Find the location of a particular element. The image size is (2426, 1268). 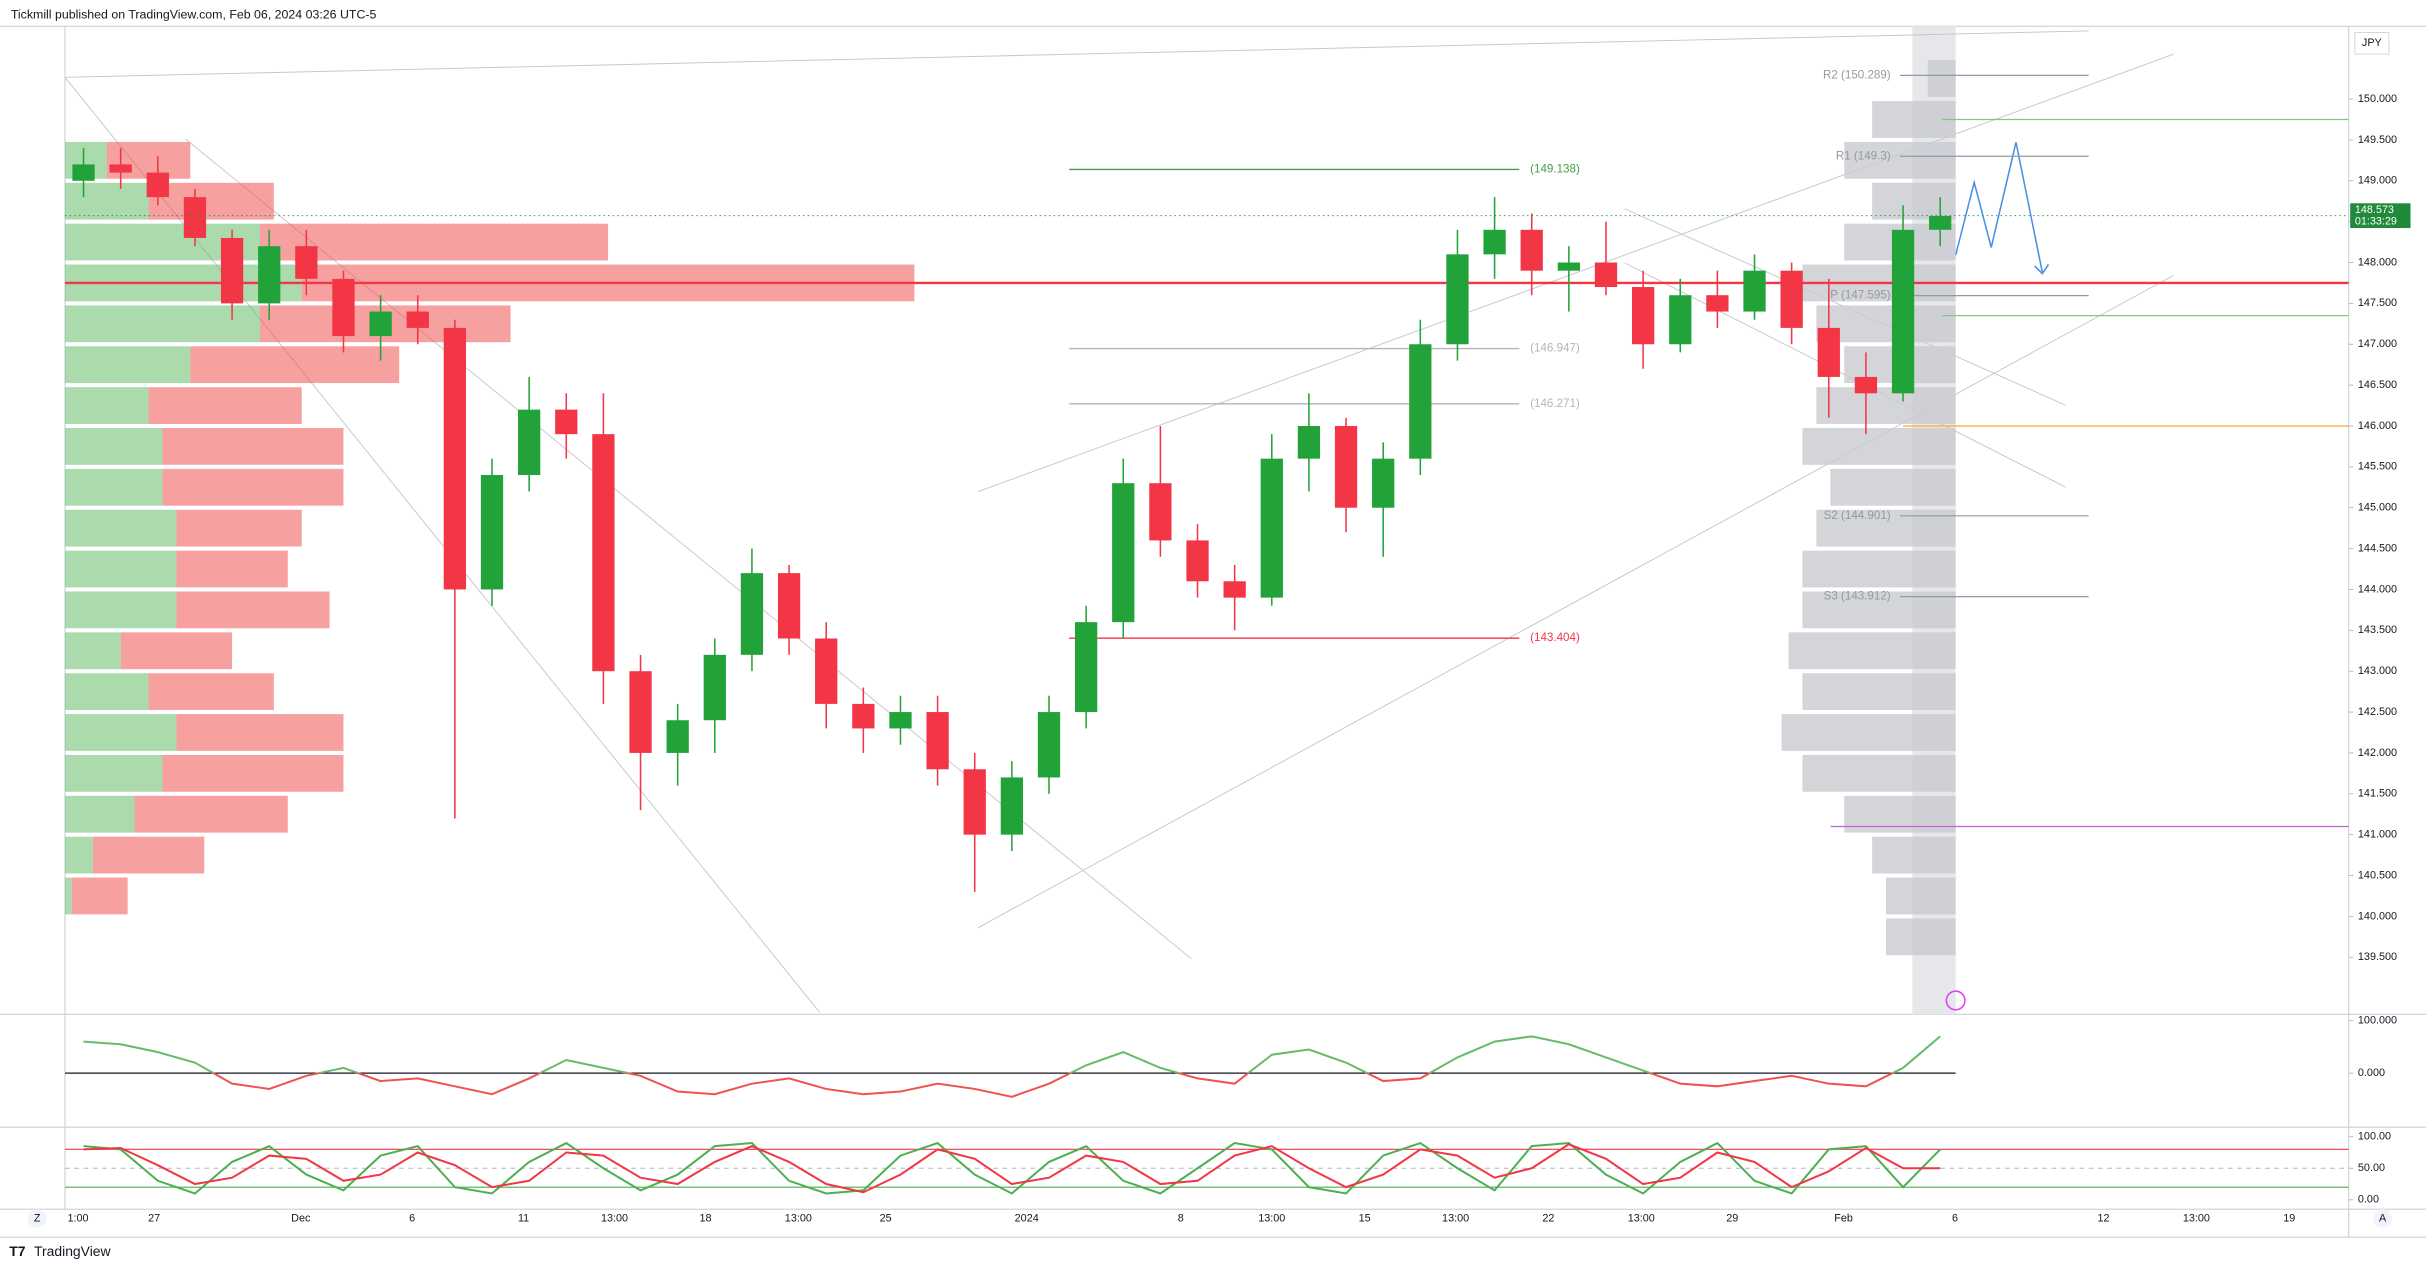

projection-path is located at coordinates (1999, 207).